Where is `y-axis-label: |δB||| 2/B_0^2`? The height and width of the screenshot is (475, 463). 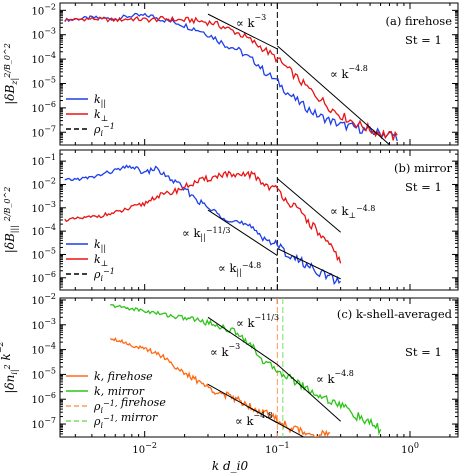
y-axis-label: |δB||| 2/B_0^2 is located at coordinates (11, 220).